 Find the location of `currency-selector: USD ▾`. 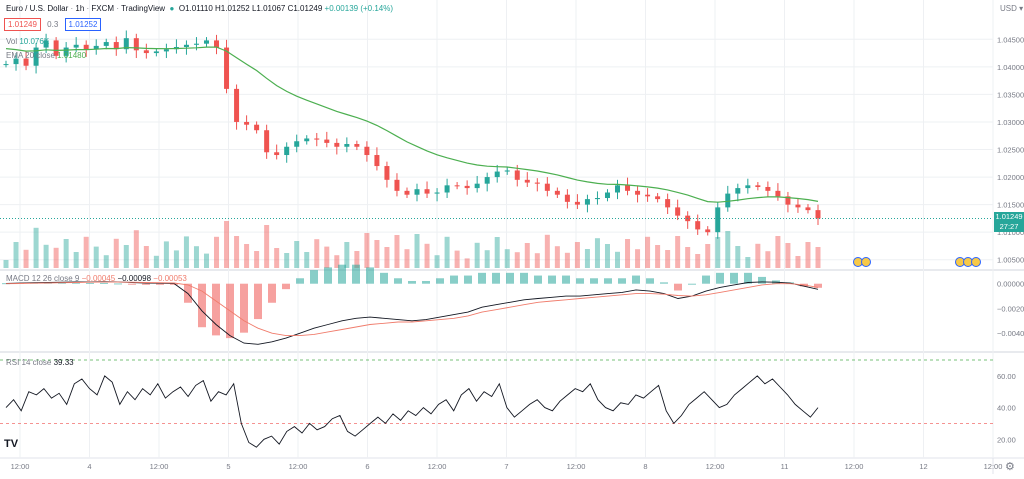

currency-selector: USD ▾ is located at coordinates (1011, 8).